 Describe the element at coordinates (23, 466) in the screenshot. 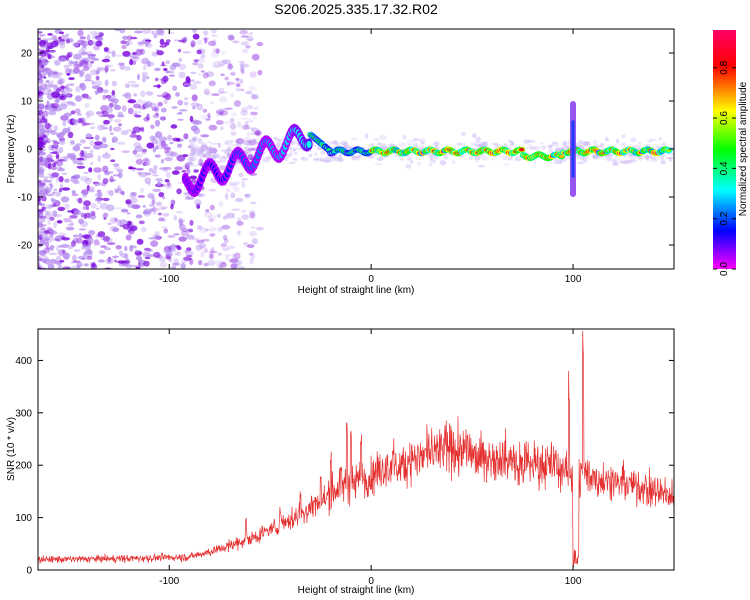

I see `snr-y-label: 200` at that location.